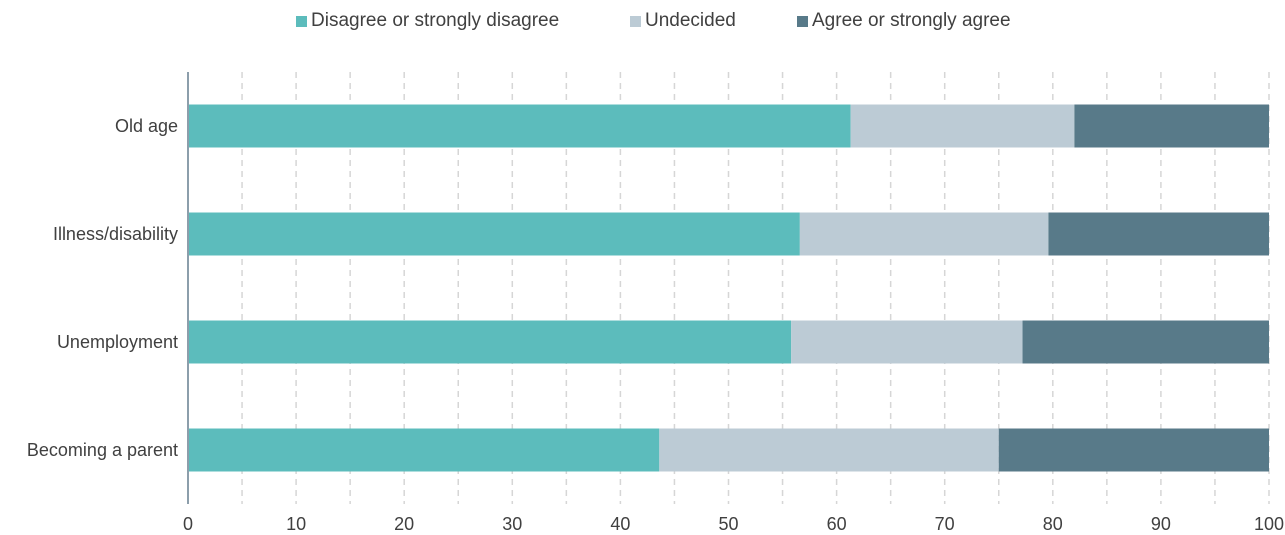 The height and width of the screenshot is (535, 1285). What do you see at coordinates (404, 524) in the screenshot?
I see `x-tick-label: 20` at bounding box center [404, 524].